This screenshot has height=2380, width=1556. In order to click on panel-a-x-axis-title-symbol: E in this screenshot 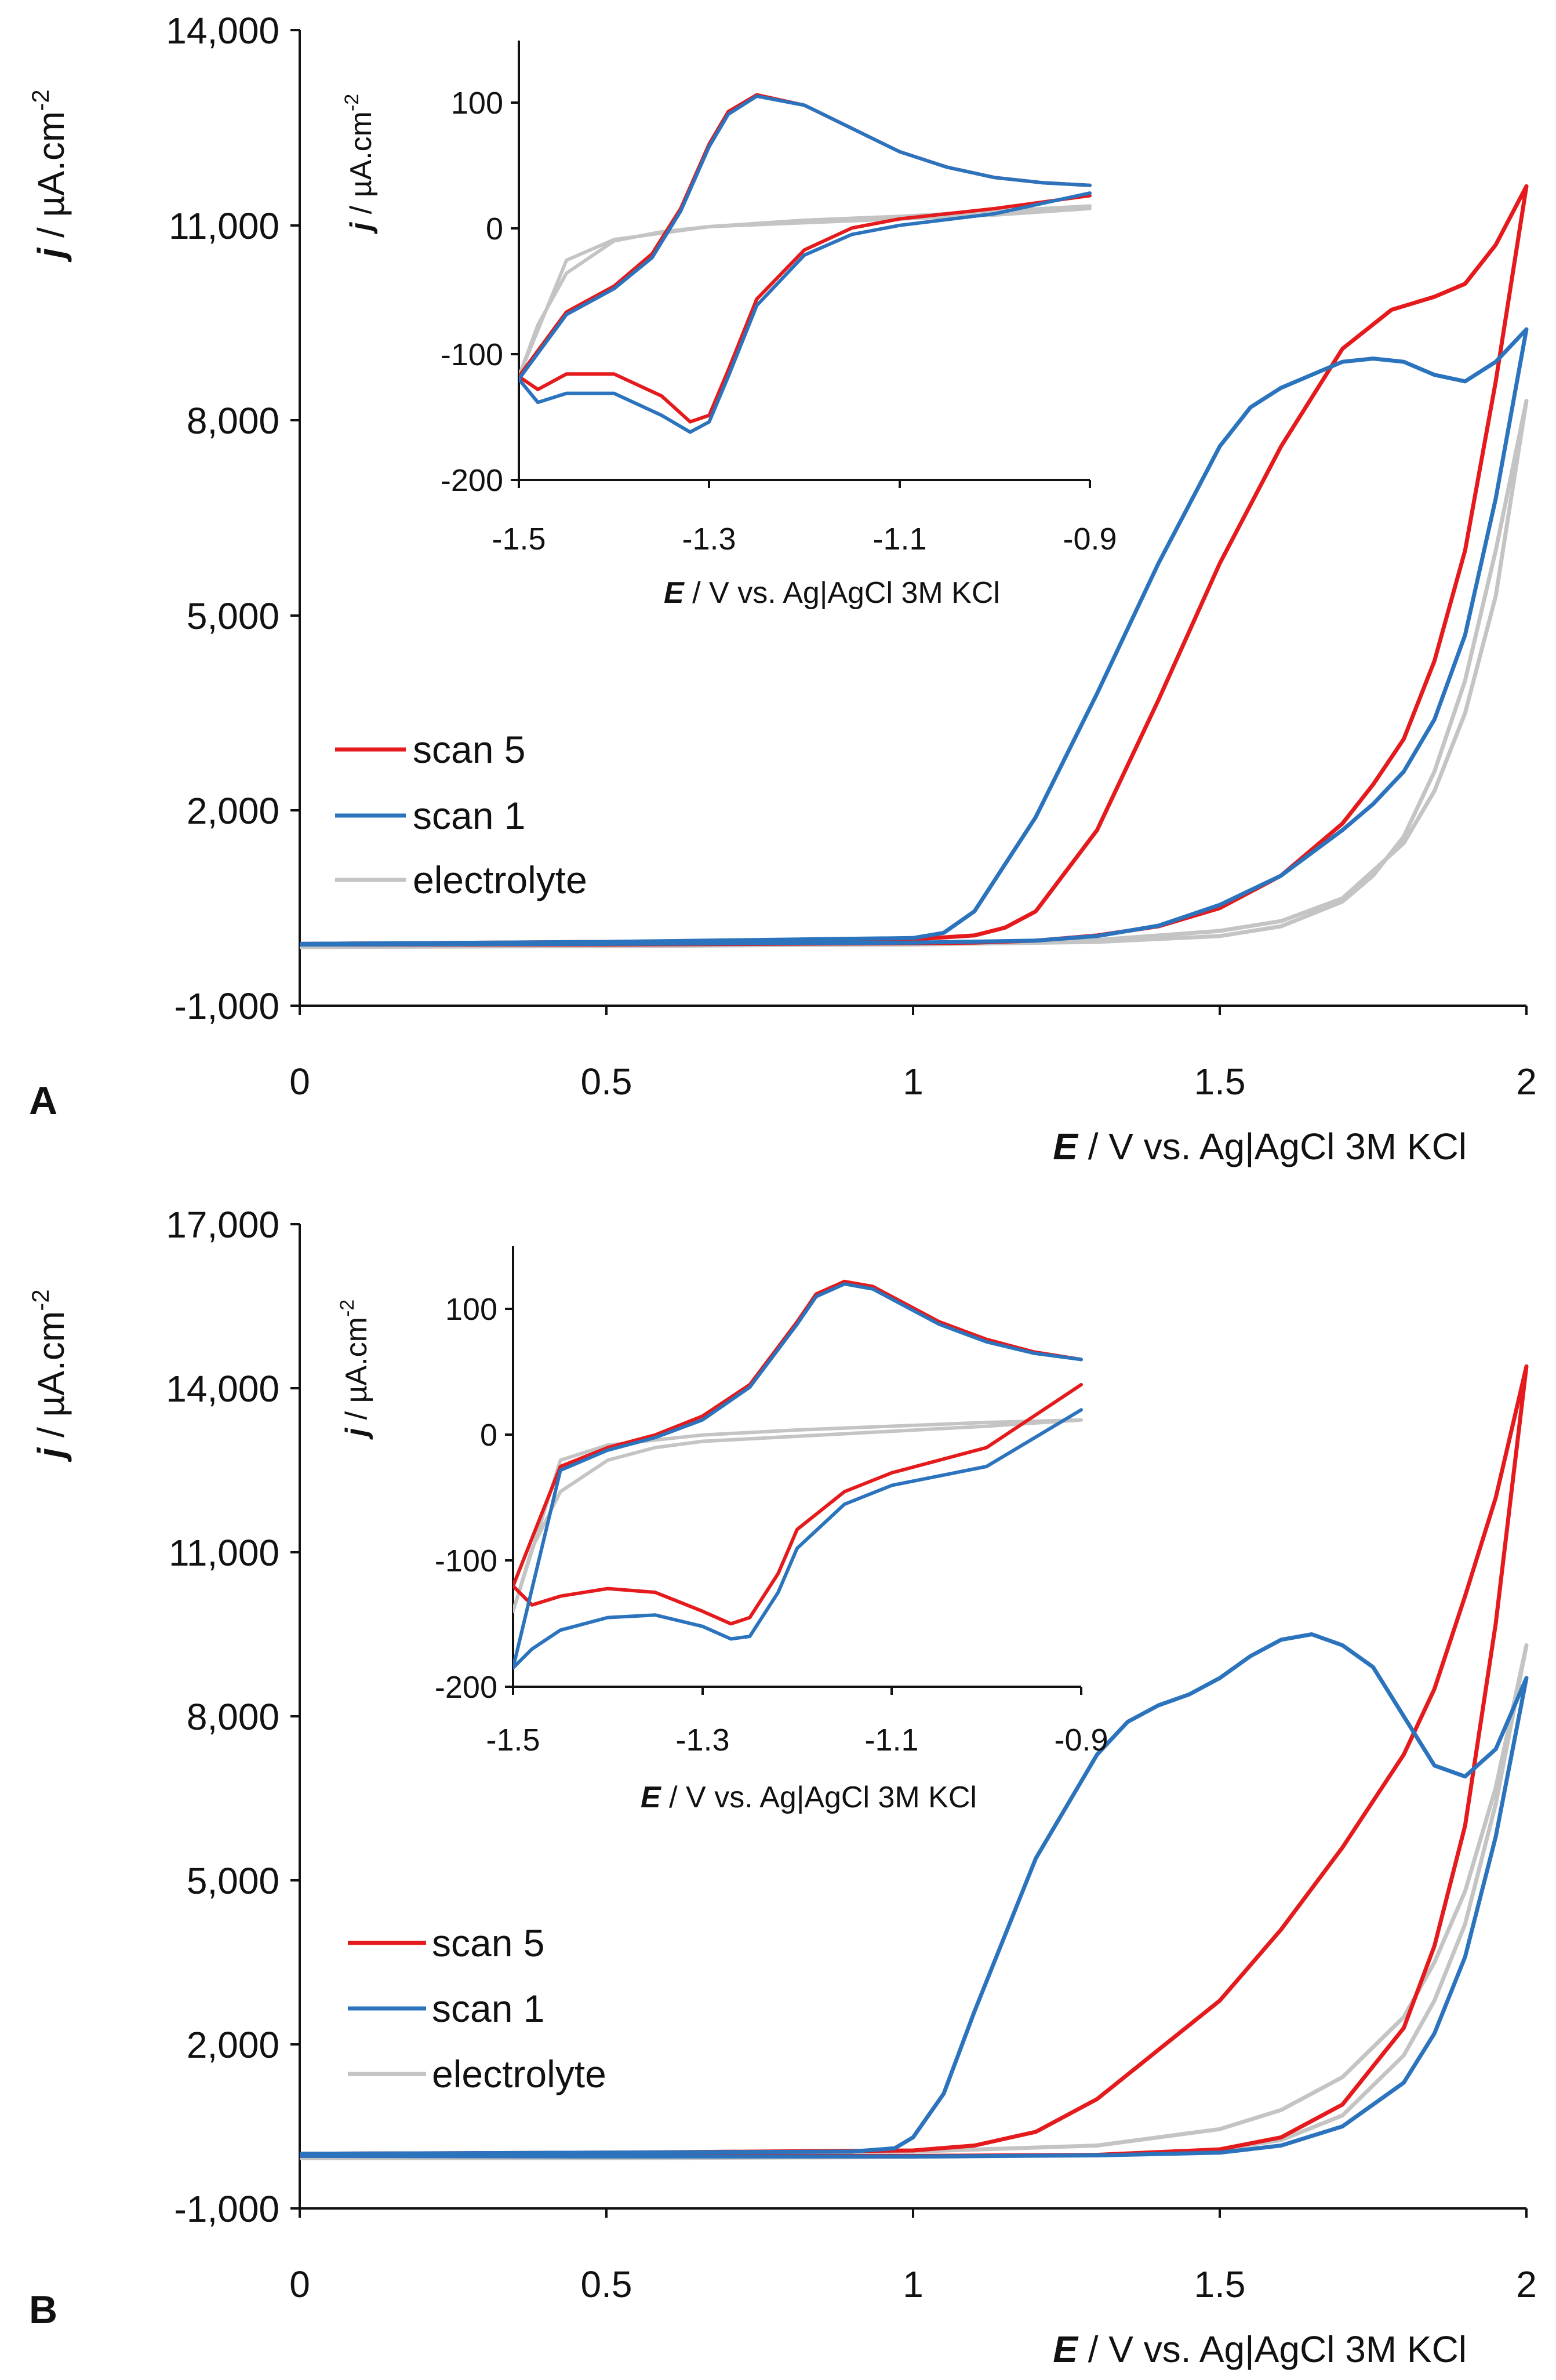, I will do `click(1066, 1146)`.